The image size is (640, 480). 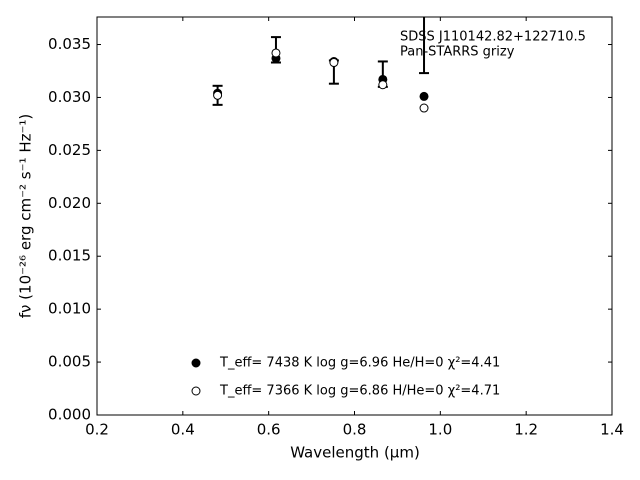 What do you see at coordinates (359, 363) in the screenshot?
I see `legend-label: T_eff= 7438 K log g=6.96 He/H=0 χ²=4.41` at bounding box center [359, 363].